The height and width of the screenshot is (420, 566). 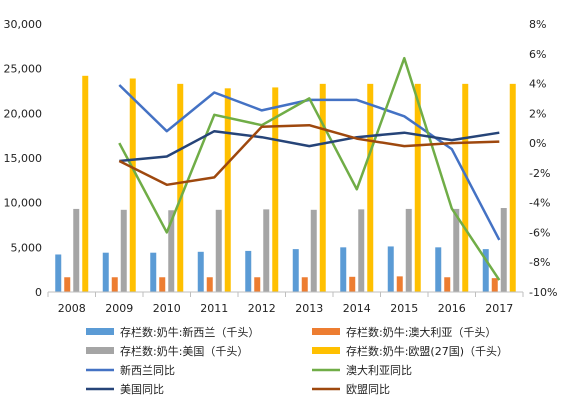 I want to click on x-tick-label: 2009, so click(x=119, y=308).